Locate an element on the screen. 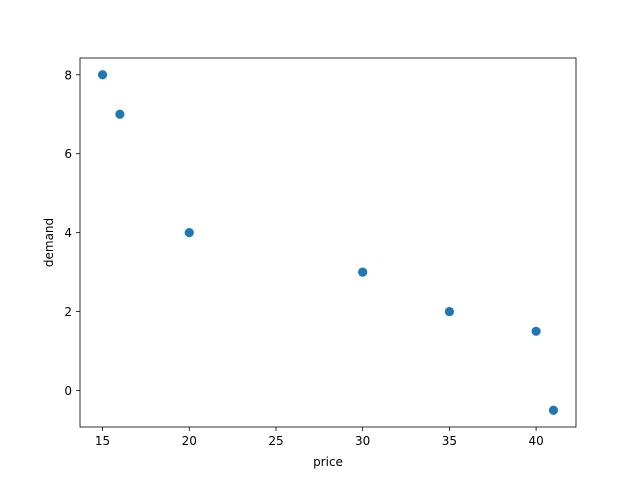 Image resolution: width=640 pixels, height=484 pixels. y-axis-label: demand is located at coordinates (49, 242).